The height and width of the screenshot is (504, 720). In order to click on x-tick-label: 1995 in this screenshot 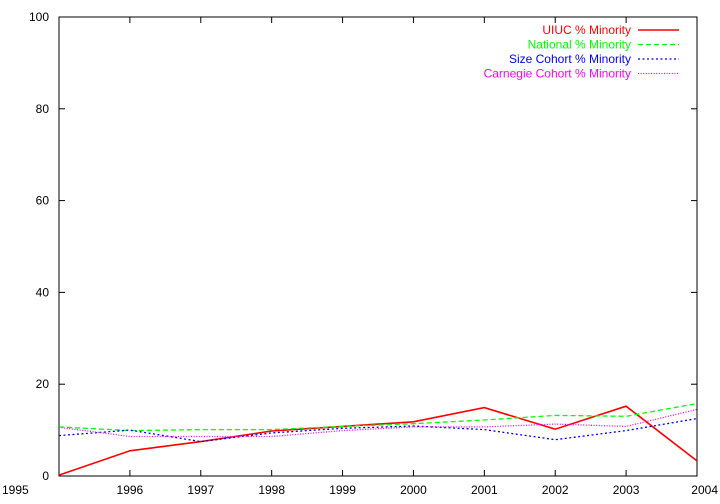, I will do `click(15, 490)`.